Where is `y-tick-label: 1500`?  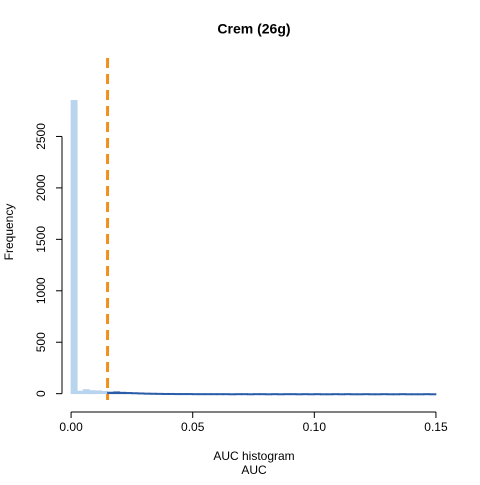 y-tick-label: 1500 is located at coordinates (41, 239).